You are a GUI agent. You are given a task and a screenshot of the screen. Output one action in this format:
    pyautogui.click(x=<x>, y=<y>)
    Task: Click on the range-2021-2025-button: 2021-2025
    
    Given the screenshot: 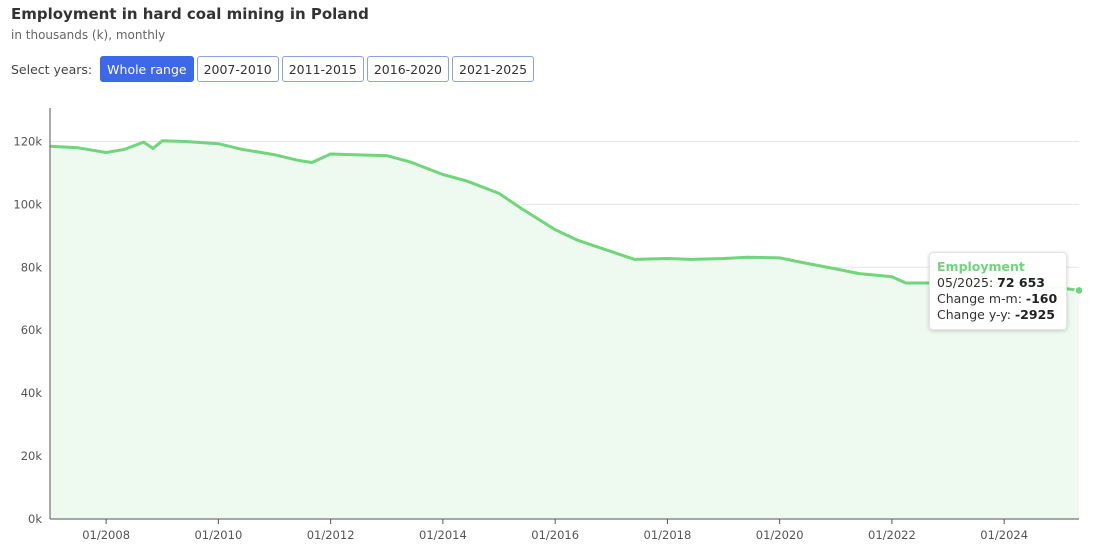 What is the action you would take?
    pyautogui.click(x=493, y=69)
    